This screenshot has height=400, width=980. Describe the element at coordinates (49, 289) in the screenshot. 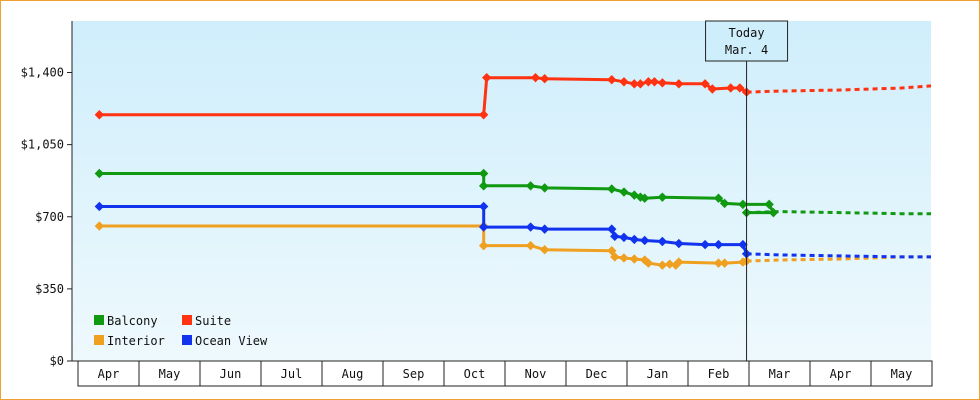

I see `y-tick-label: $350` at that location.